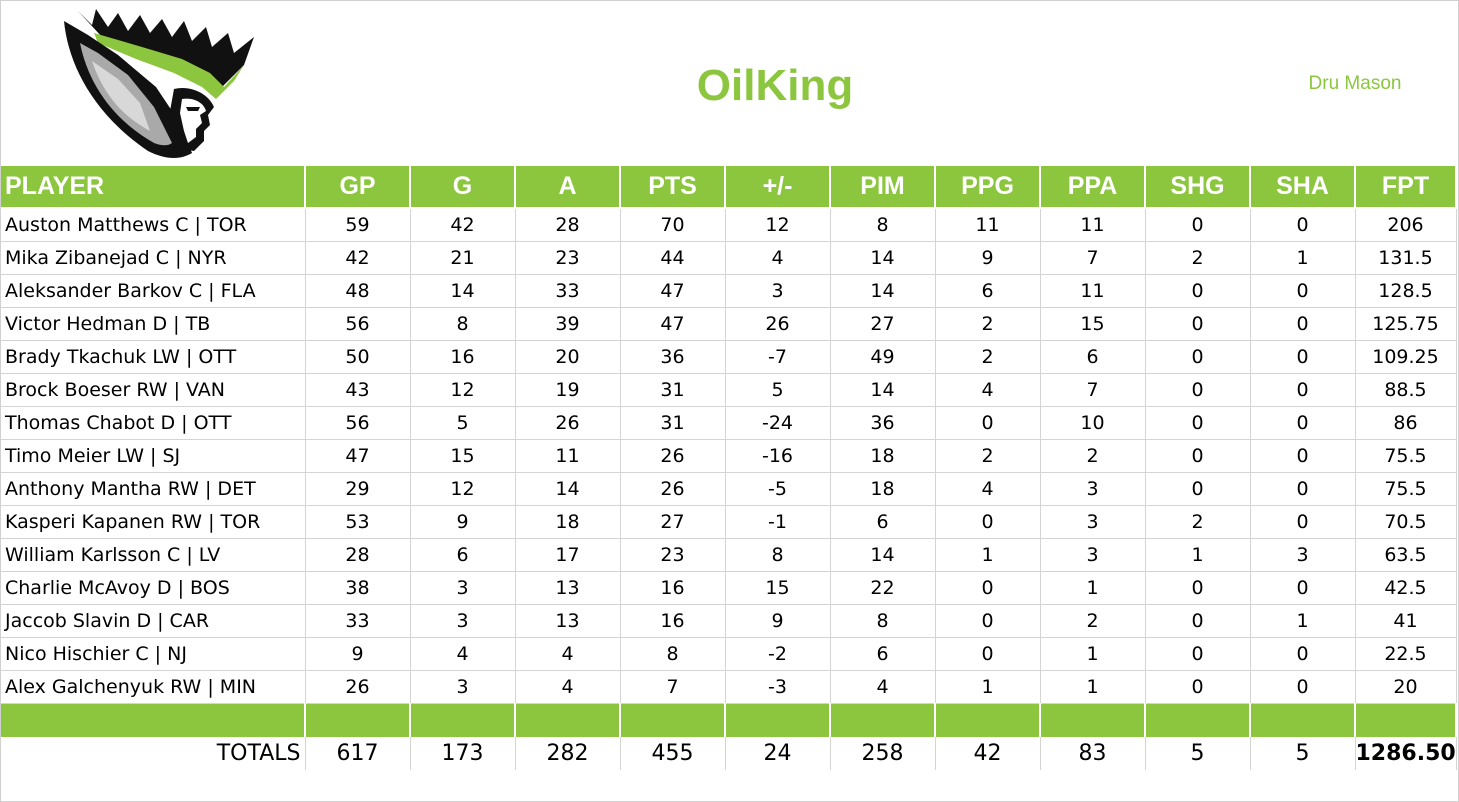  Describe the element at coordinates (988, 225) in the screenshot. I see `stat-cell-ppg: 11` at that location.